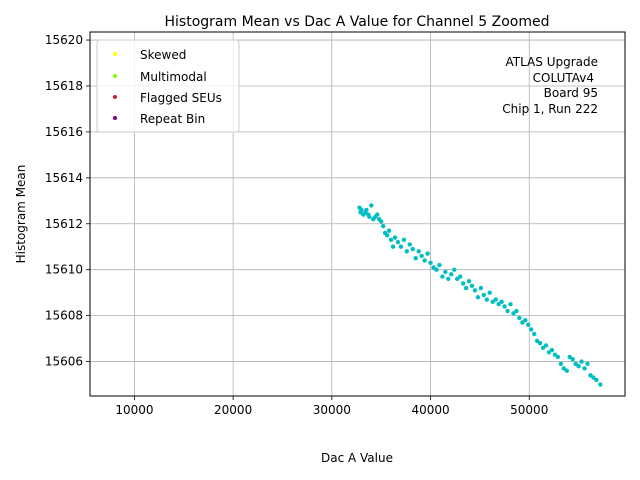 This screenshot has width=640, height=480. What do you see at coordinates (115, 54) in the screenshot?
I see `legend-marker-skewed` at bounding box center [115, 54].